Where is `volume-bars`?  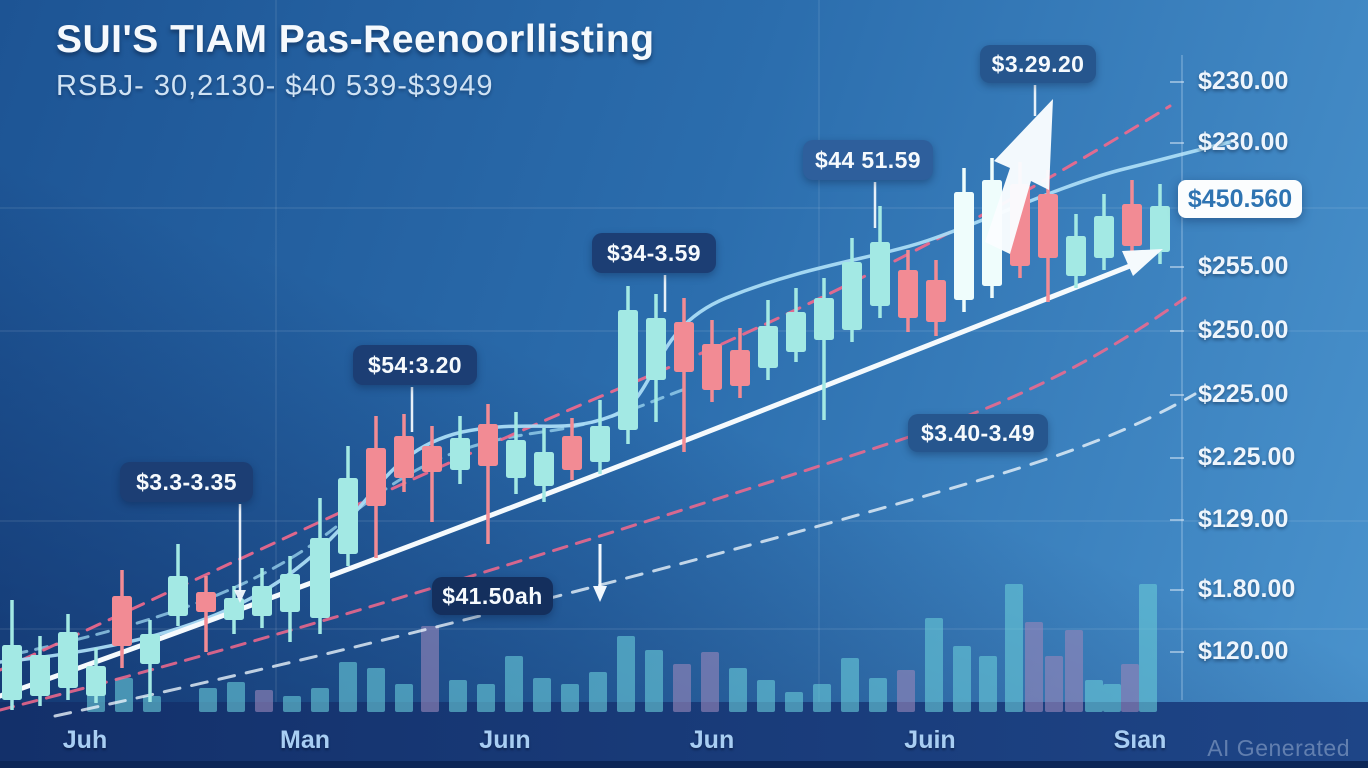
volume-bars is located at coordinates (622, 648).